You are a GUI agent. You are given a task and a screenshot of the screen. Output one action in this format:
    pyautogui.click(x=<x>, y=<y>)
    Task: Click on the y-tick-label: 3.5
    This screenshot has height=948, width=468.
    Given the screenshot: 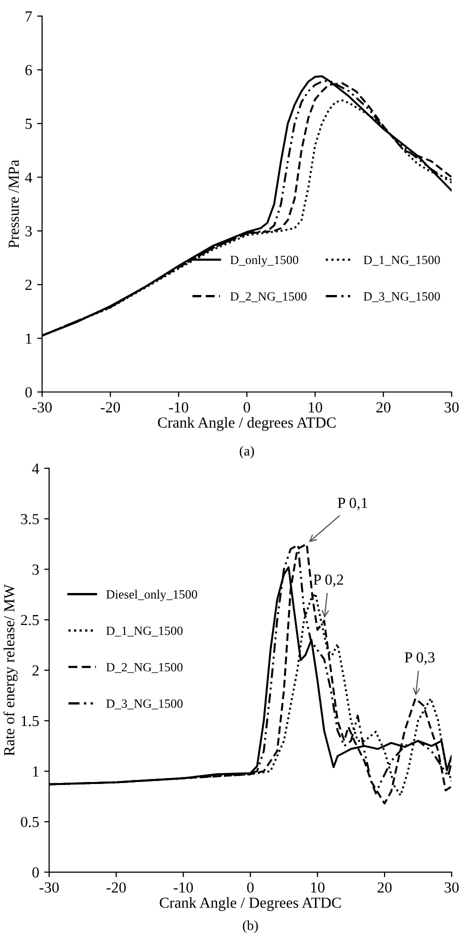 What is the action you would take?
    pyautogui.click(x=30, y=519)
    